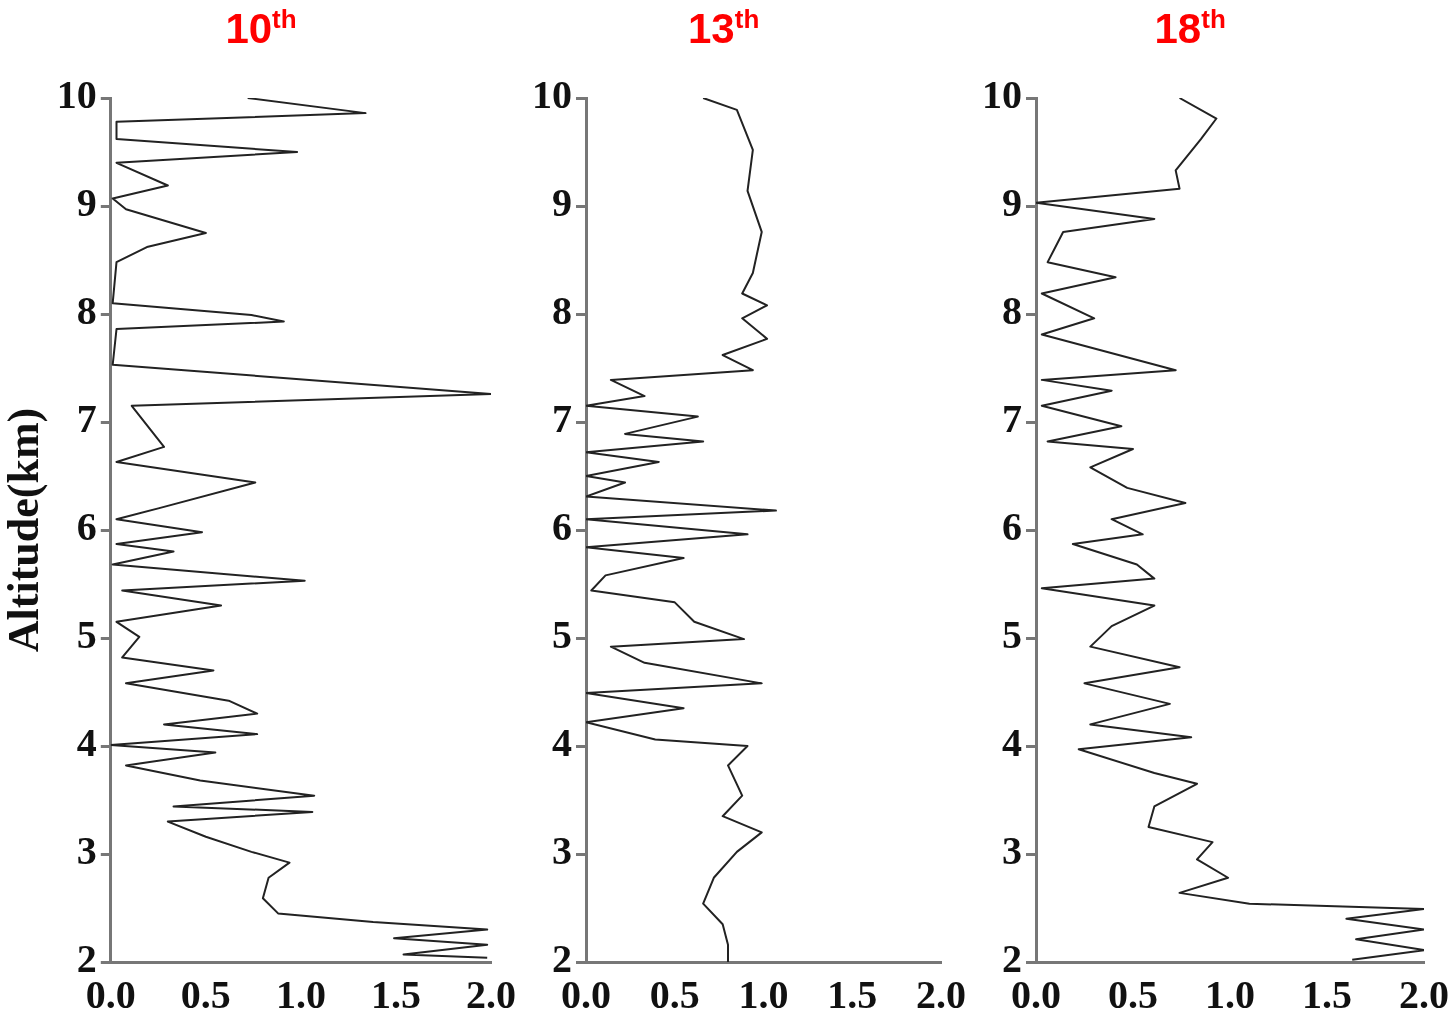 The height and width of the screenshot is (1030, 1453). Describe the element at coordinates (724, 28) in the screenshot. I see `chart-title: 13$^{th}$` at that location.